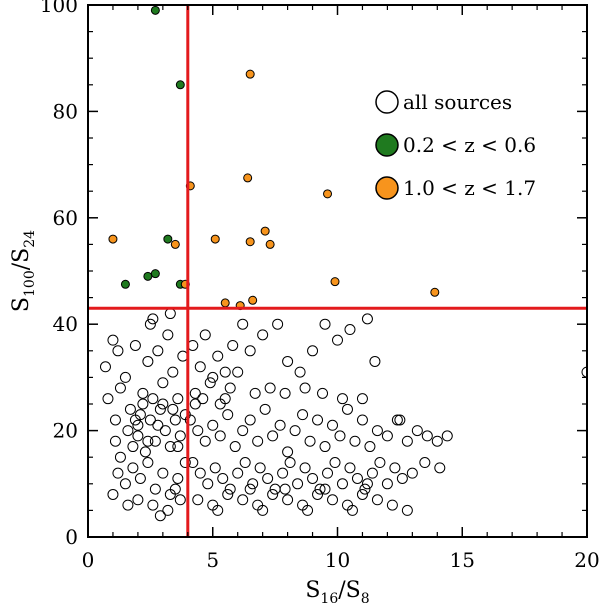  What do you see at coordinates (65, 324) in the screenshot?
I see `y-tick-label: 40` at bounding box center [65, 324].